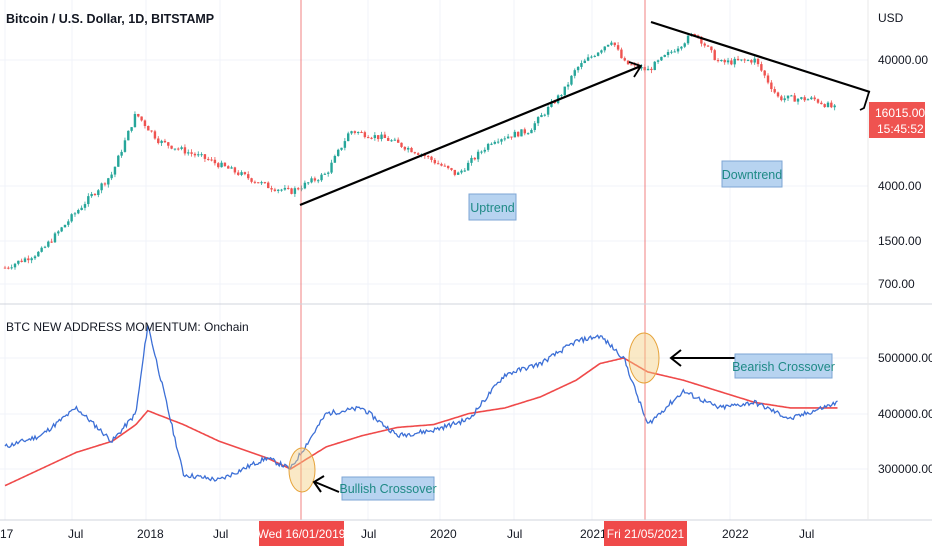 This screenshot has width=932, height=550. What do you see at coordinates (514, 534) in the screenshot?
I see `time-label-jul-2020: Jul` at bounding box center [514, 534].